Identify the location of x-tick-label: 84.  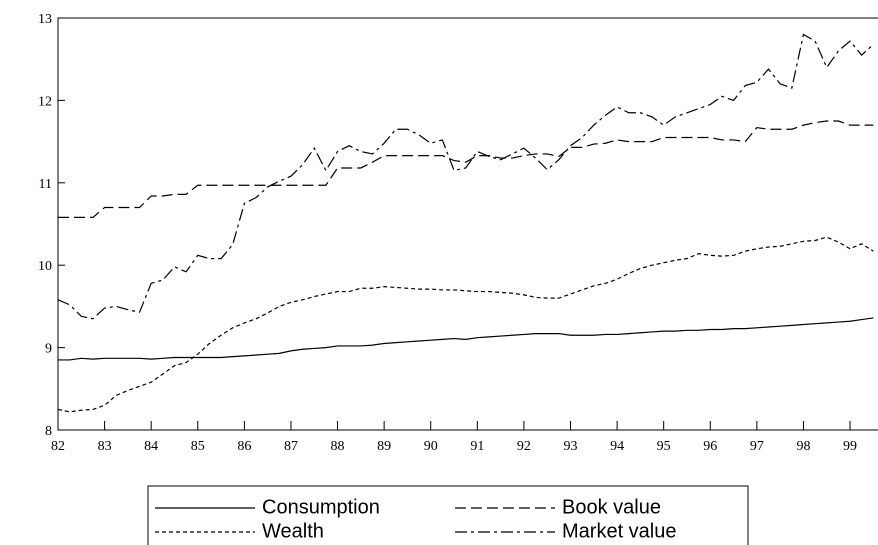
(151, 446).